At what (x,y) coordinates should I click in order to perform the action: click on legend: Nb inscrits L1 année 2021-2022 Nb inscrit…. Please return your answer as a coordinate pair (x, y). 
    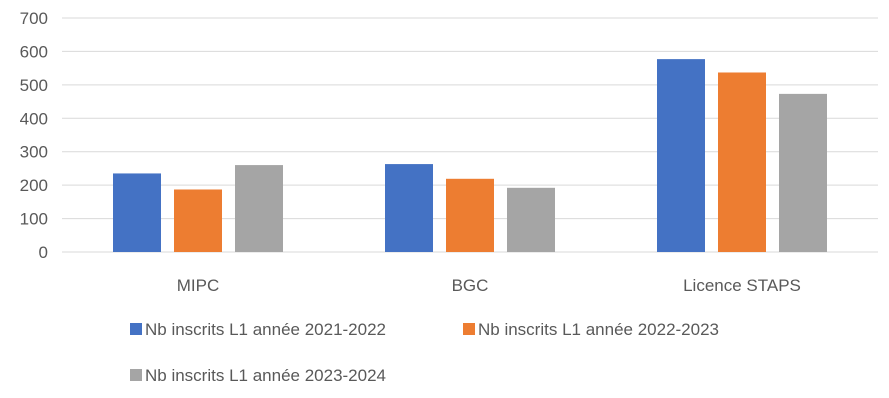
    Looking at the image, I should click on (424, 352).